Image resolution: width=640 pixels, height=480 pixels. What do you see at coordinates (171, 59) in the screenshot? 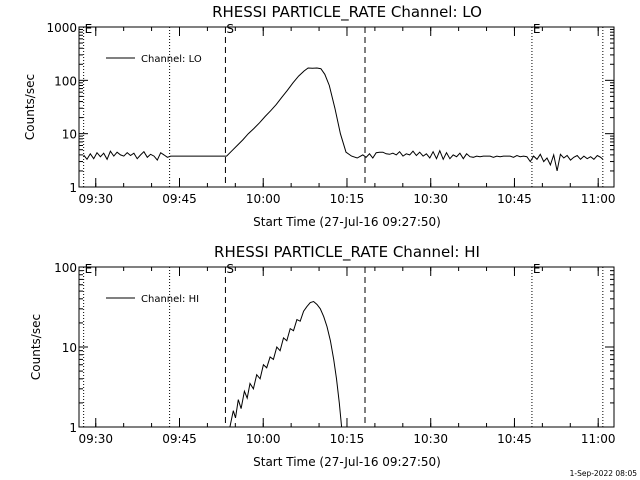
I see `legend-label: Channel: LO` at bounding box center [171, 59].